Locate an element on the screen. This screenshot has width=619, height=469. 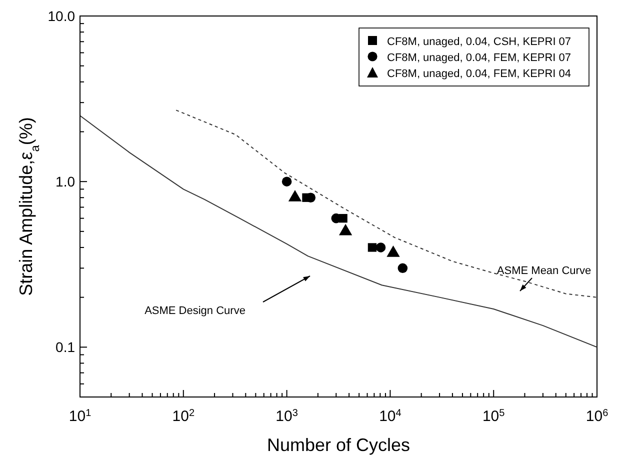
x-tick-label: 10$^{5}$ is located at coordinates (494, 416).